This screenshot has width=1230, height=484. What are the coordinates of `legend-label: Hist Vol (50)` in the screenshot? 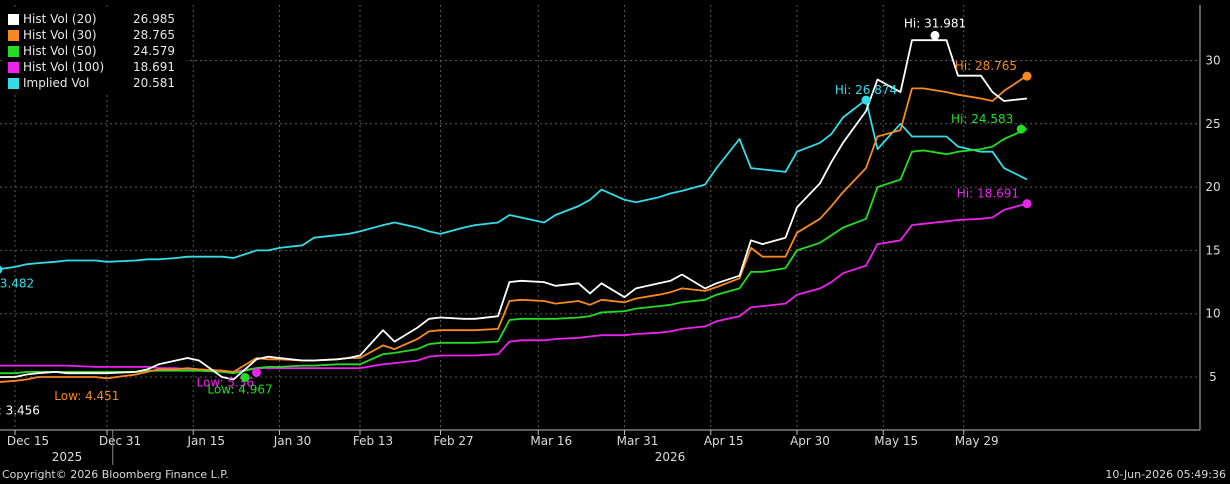 It's located at (60, 51).